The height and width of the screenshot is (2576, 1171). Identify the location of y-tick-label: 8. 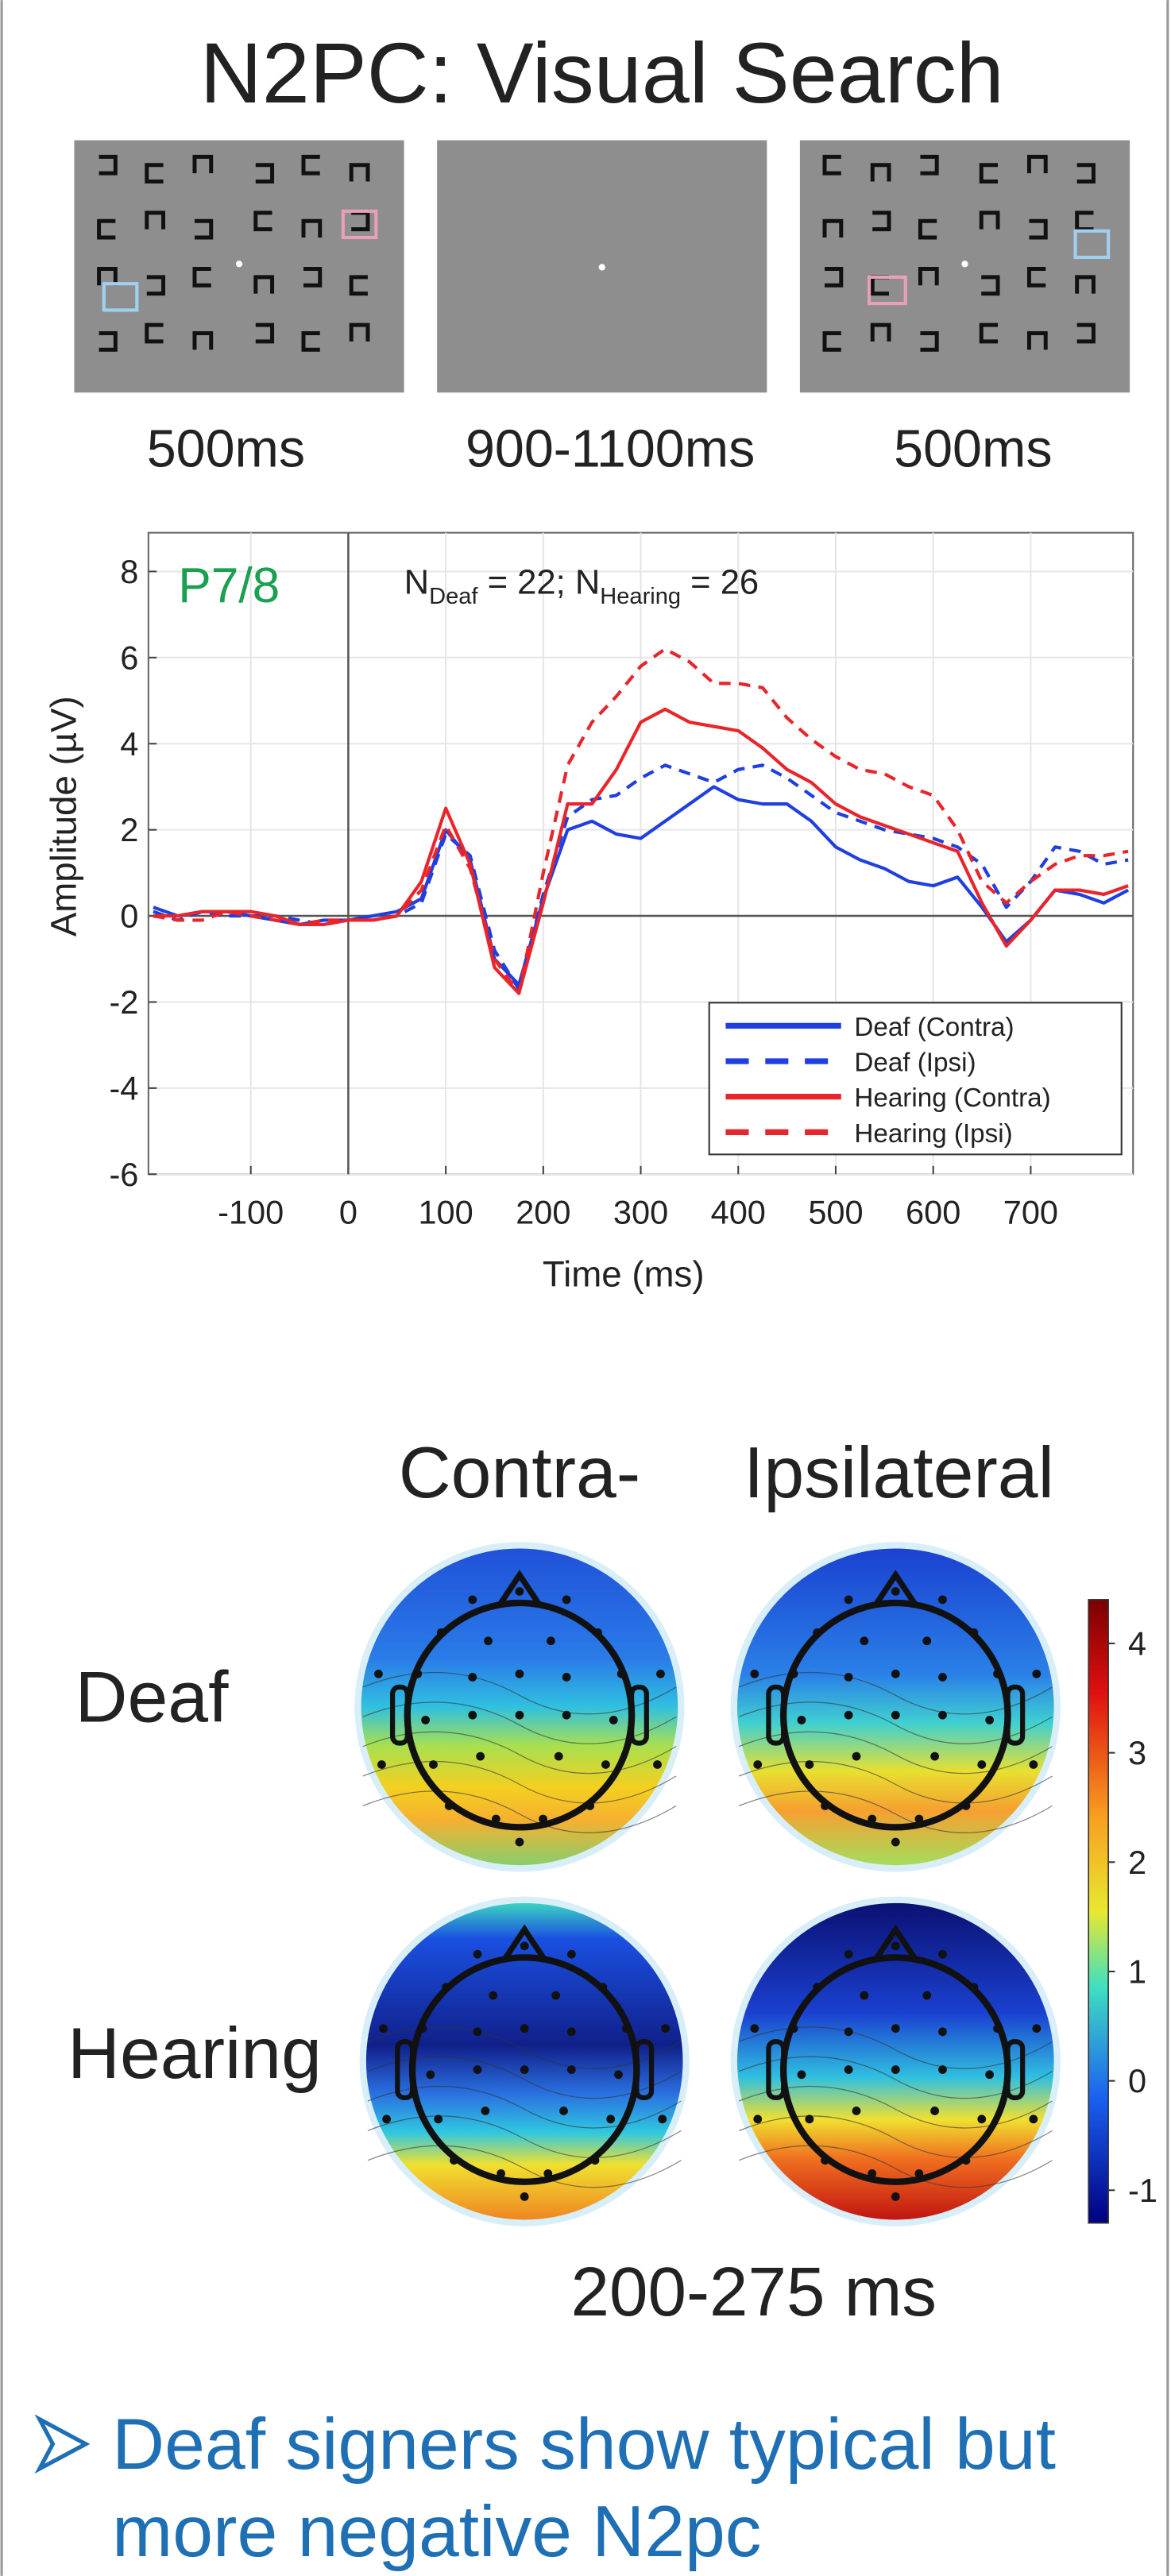
(129, 571).